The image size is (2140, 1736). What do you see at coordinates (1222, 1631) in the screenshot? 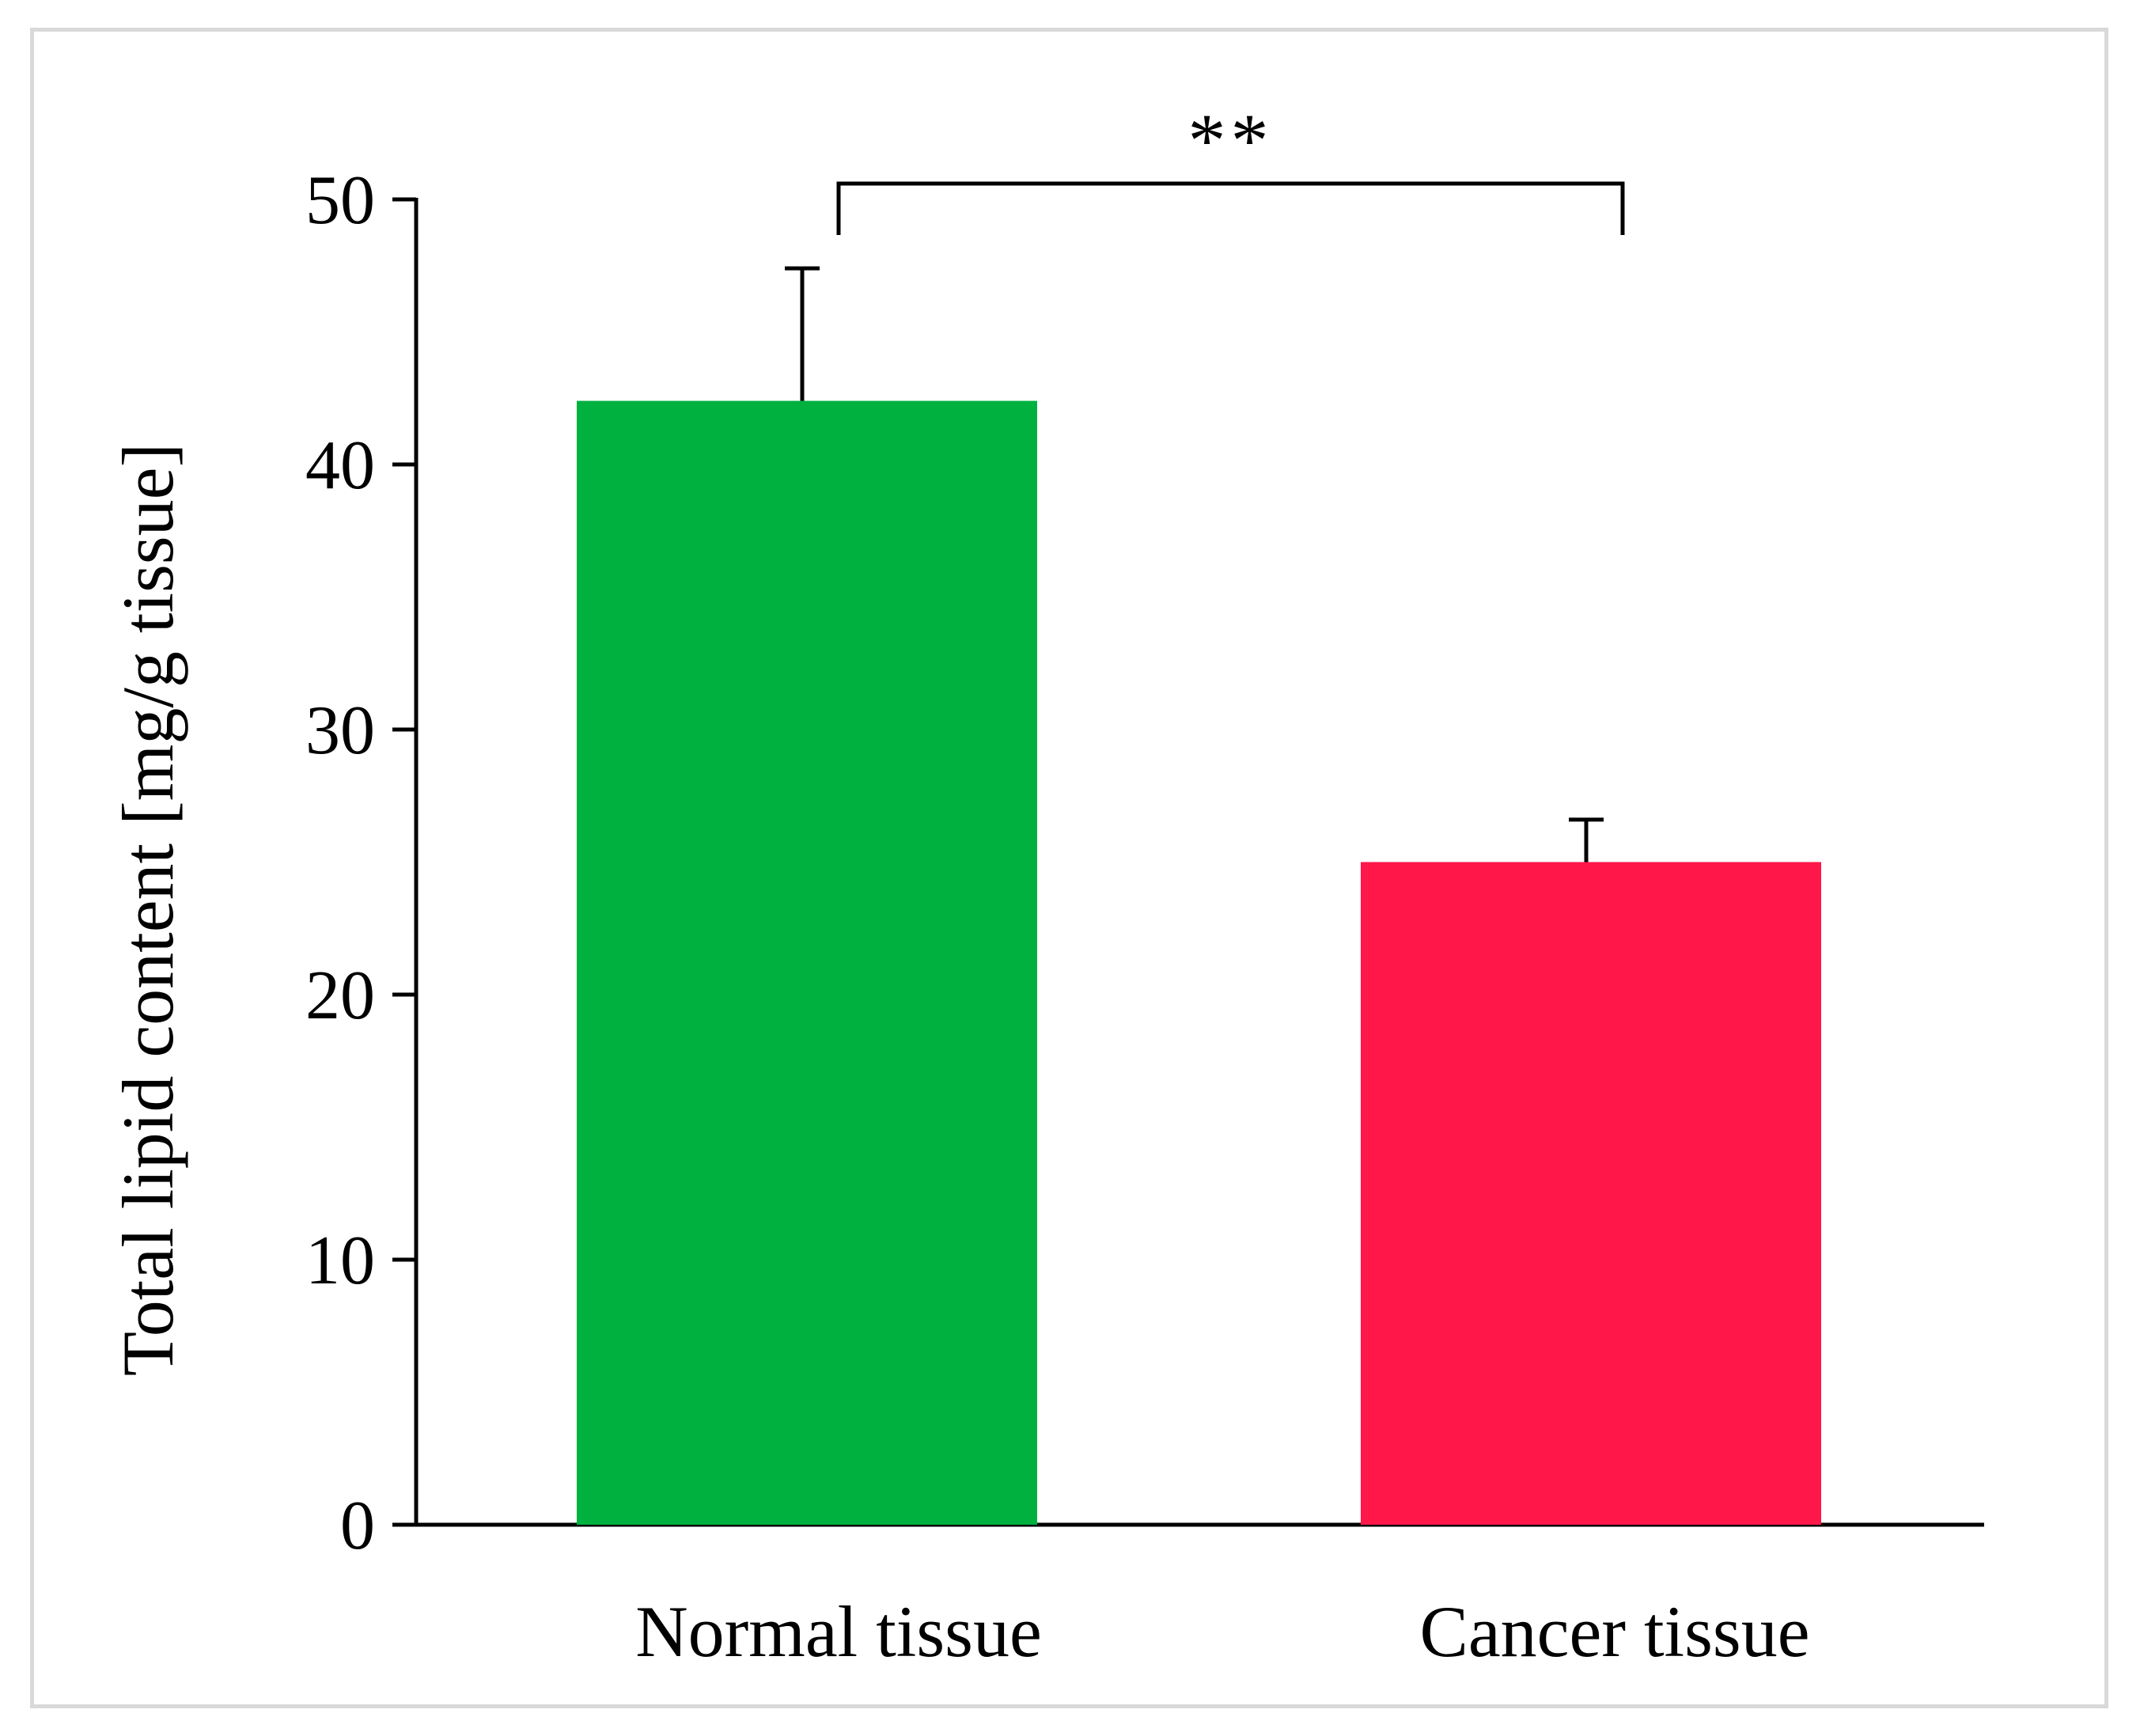
I see `x-tick-labels: Normal tissue Cancer tissue` at bounding box center [1222, 1631].